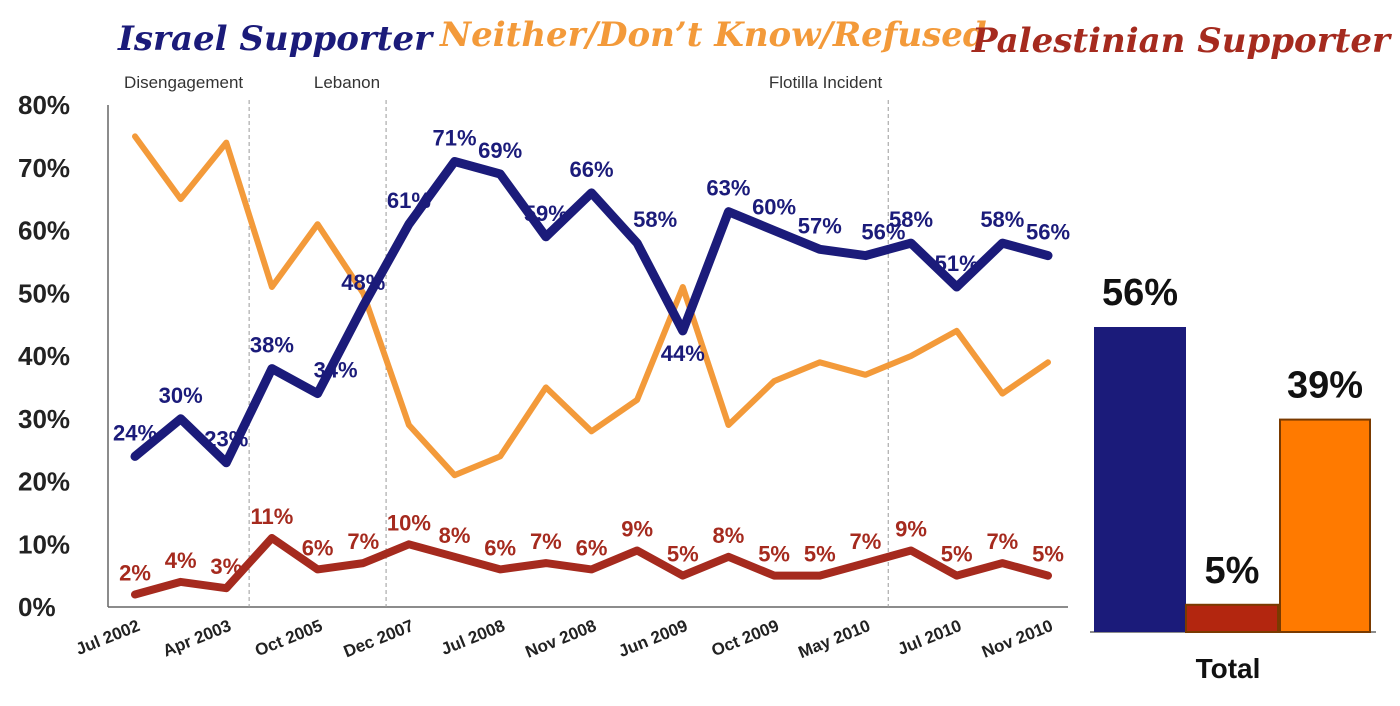 Image resolution: width=1400 pixels, height=706 pixels. Describe the element at coordinates (834, 639) in the screenshot. I see `x-tick-label: May 2010` at that location.